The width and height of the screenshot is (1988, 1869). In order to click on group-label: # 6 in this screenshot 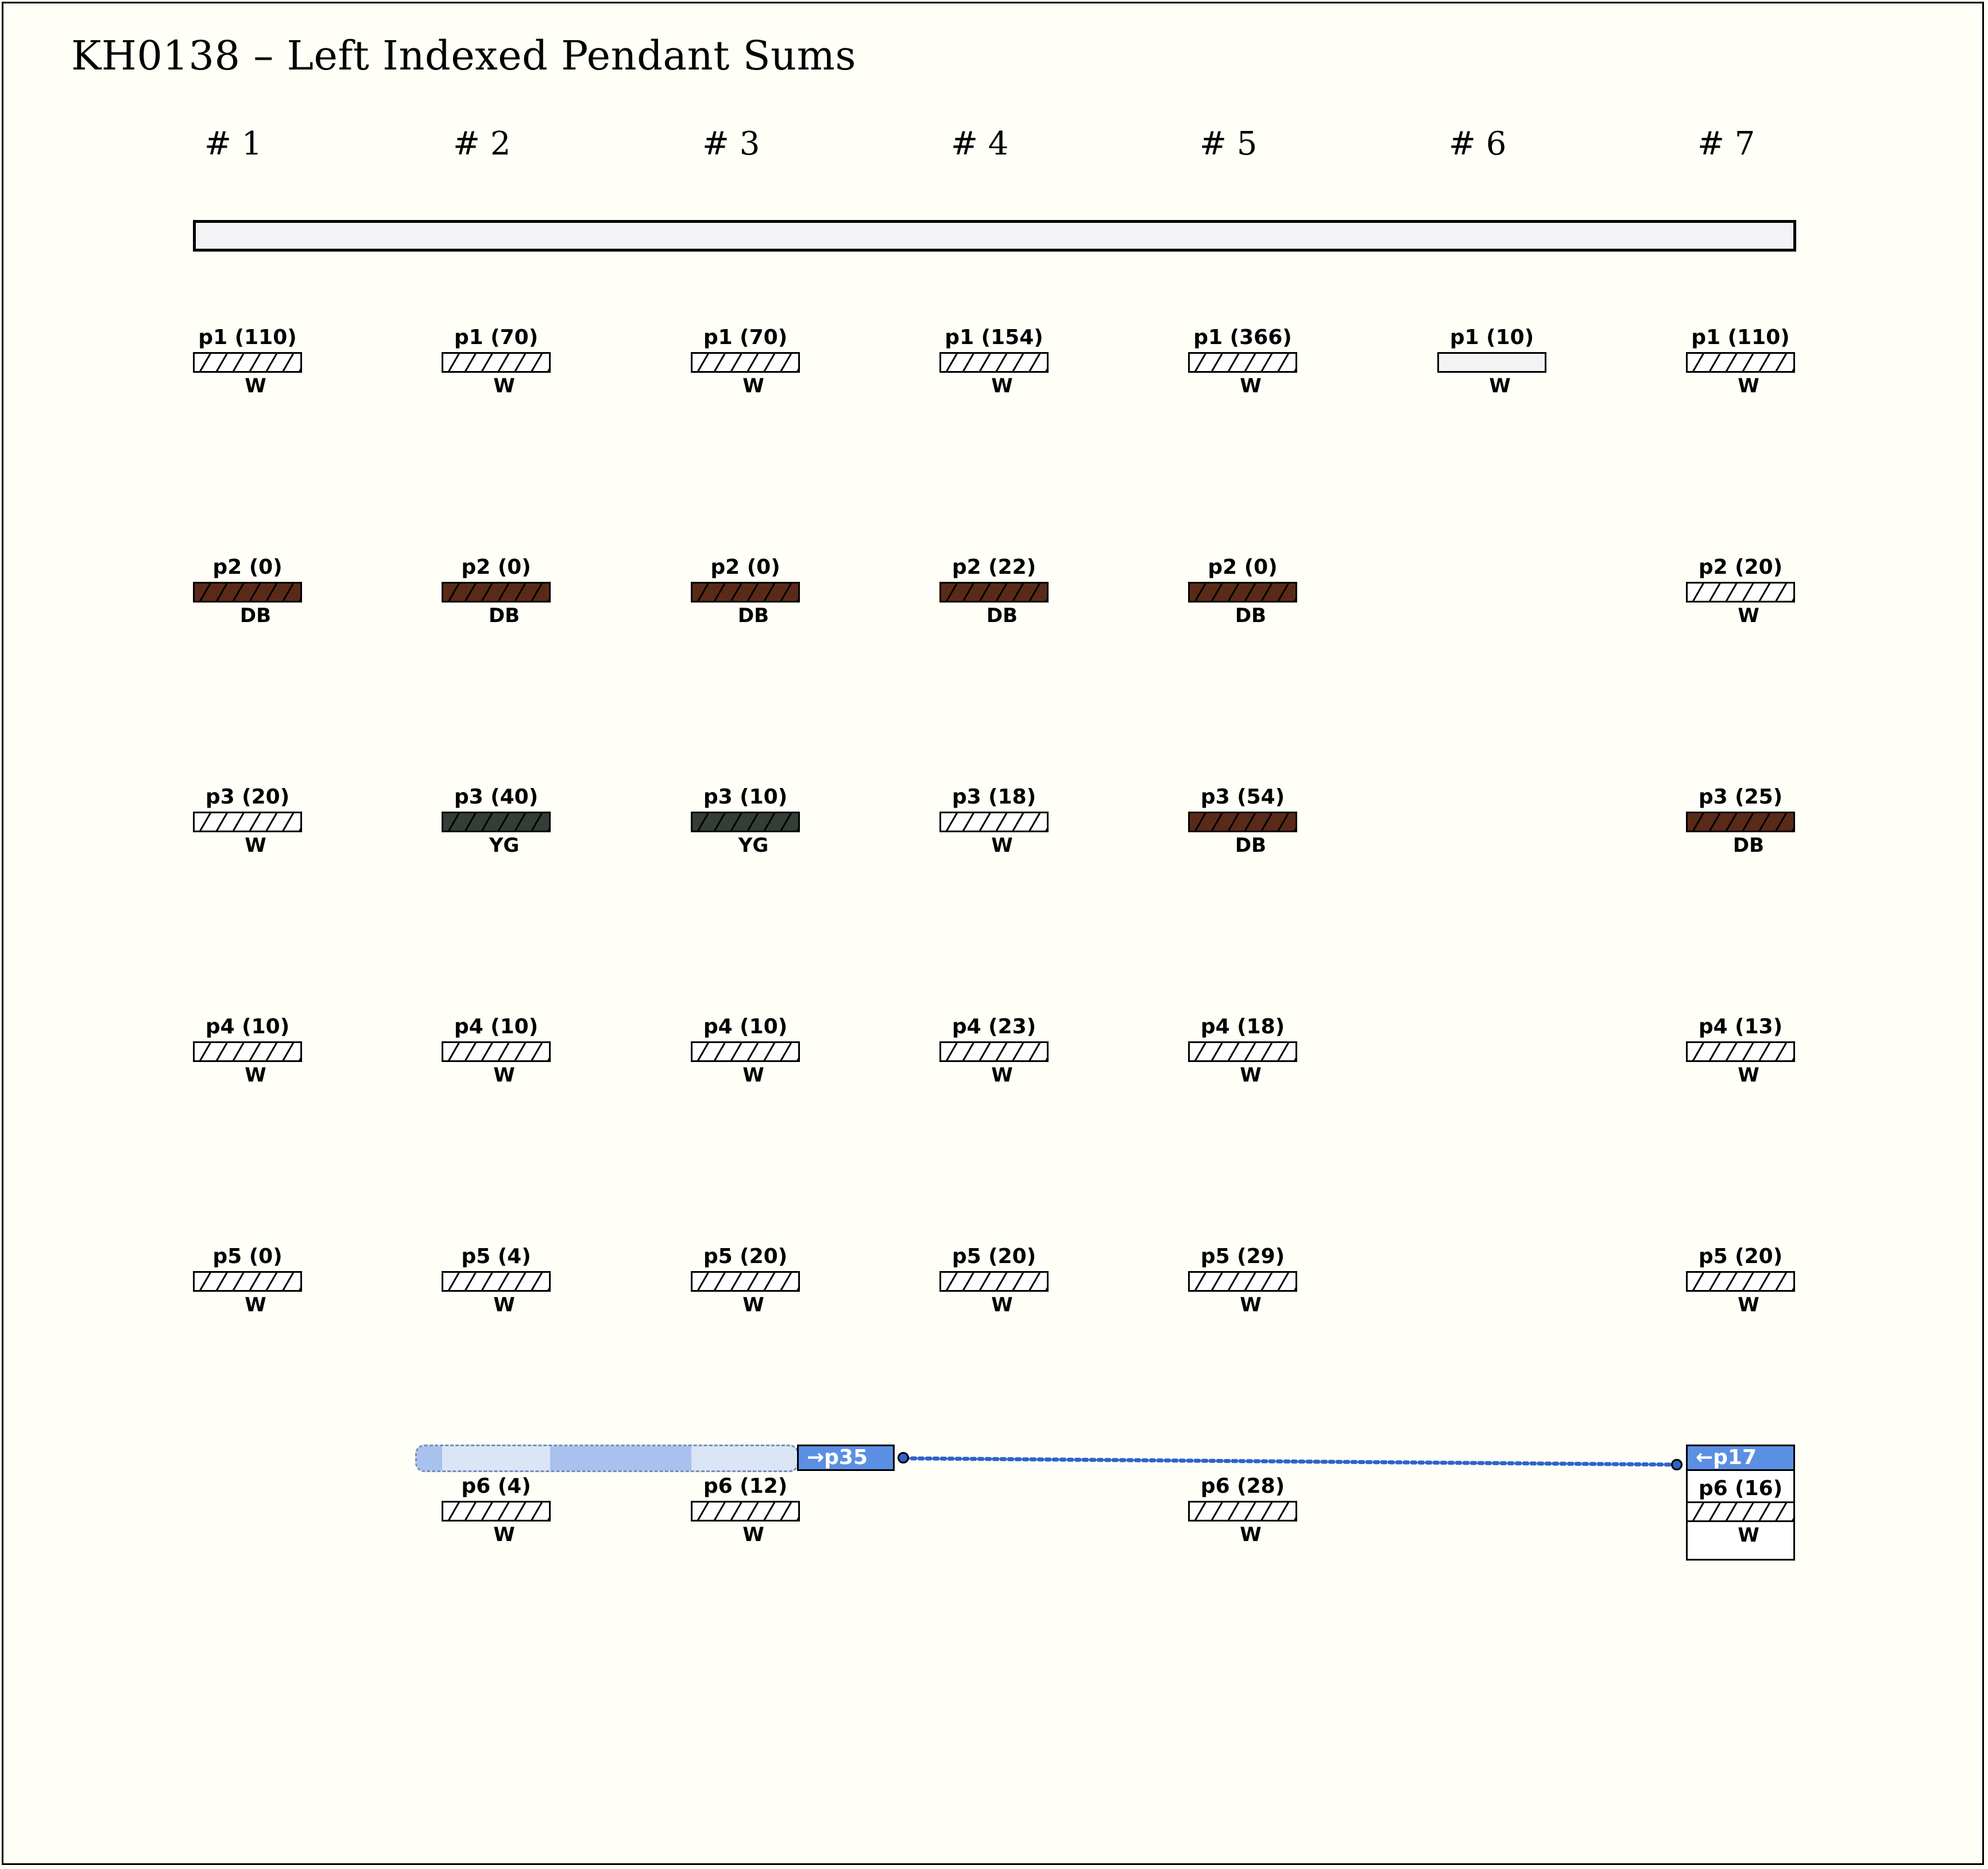, I will do `click(1478, 144)`.